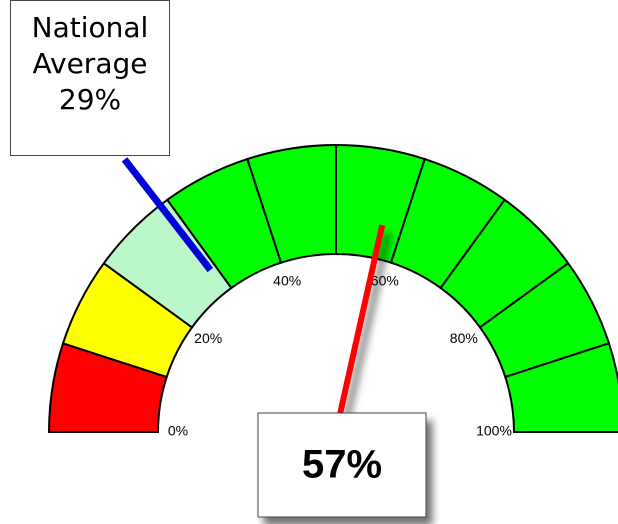 This screenshot has height=524, width=618. I want to click on average-box: National Average 29%, so click(90, 78).